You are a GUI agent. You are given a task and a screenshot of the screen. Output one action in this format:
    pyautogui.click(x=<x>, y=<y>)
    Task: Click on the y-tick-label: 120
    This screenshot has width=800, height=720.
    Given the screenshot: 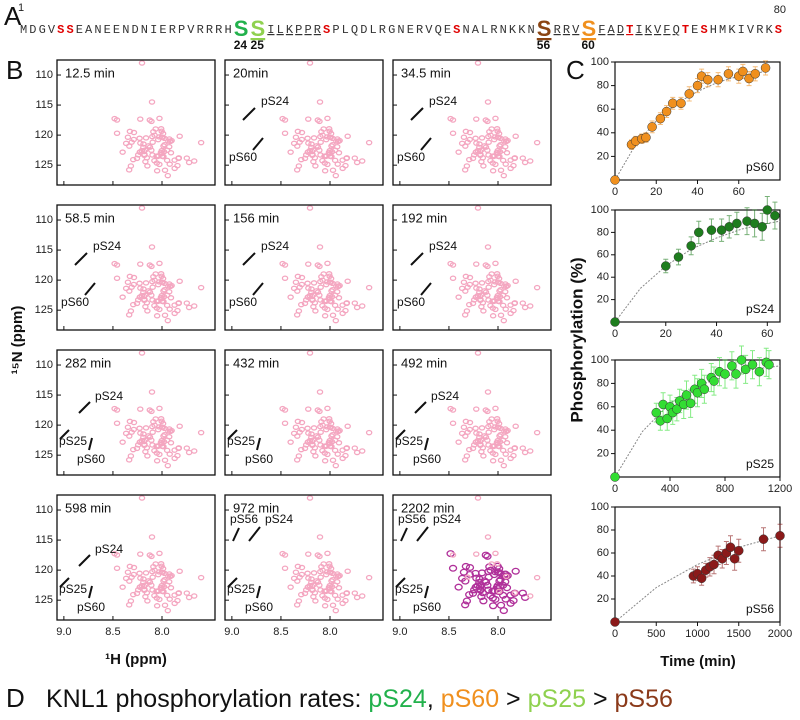 What is the action you would take?
    pyautogui.click(x=44, y=570)
    